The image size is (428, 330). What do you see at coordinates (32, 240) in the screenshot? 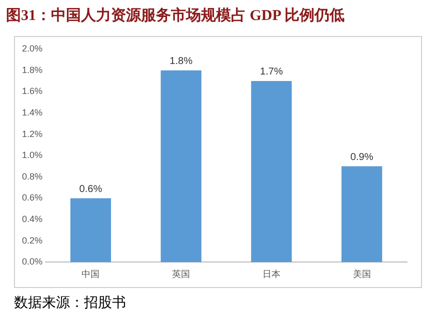
I see `y-tick-label: 0.2%` at bounding box center [32, 240].